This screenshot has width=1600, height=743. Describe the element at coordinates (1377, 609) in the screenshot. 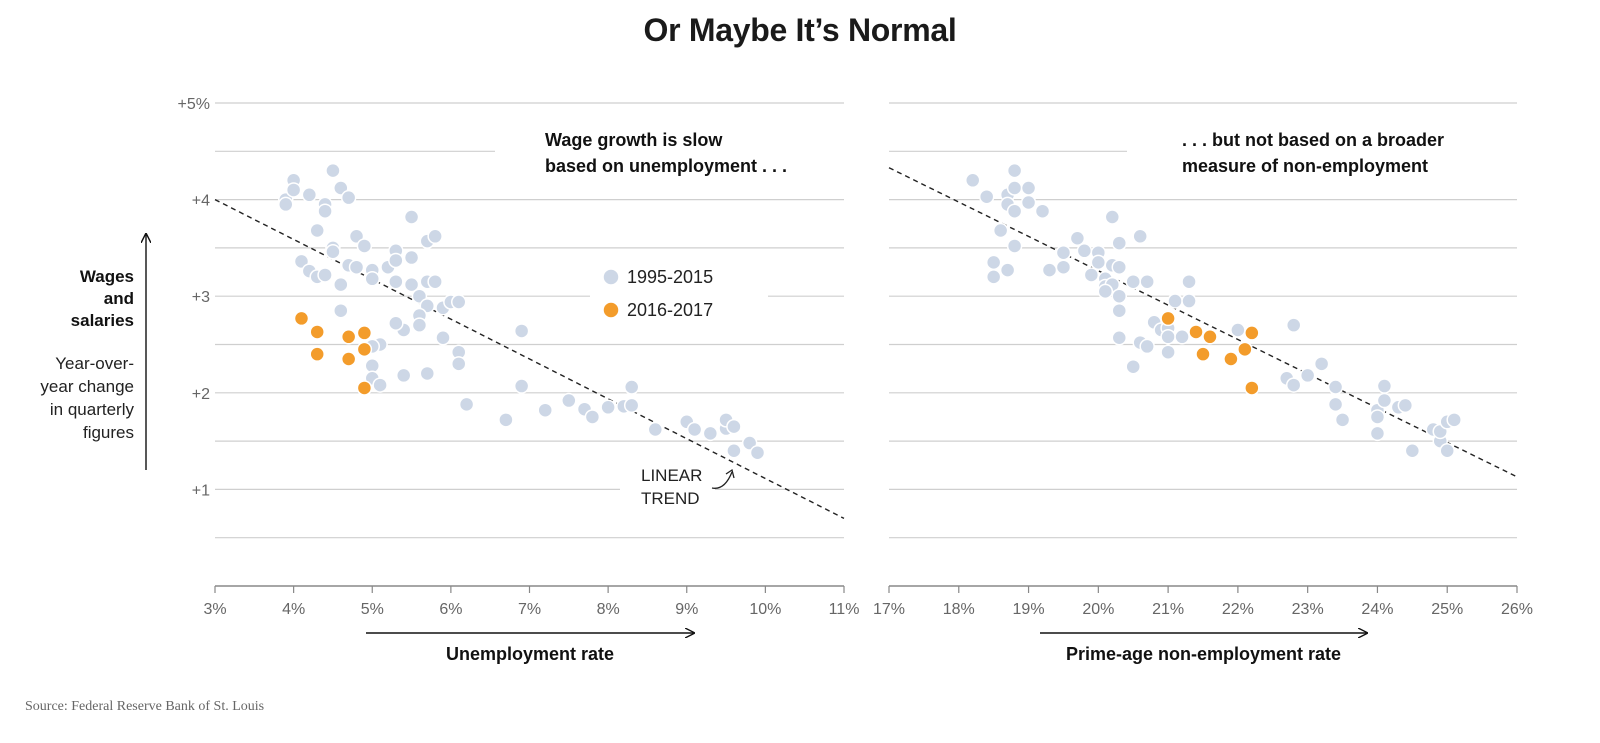

I see `x-tick-label: 24%` at that location.